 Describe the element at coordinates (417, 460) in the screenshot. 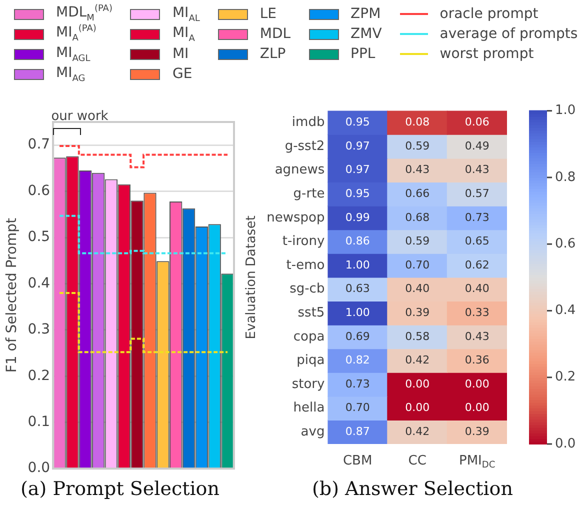

I see `x-tick-label: CC` at that location.